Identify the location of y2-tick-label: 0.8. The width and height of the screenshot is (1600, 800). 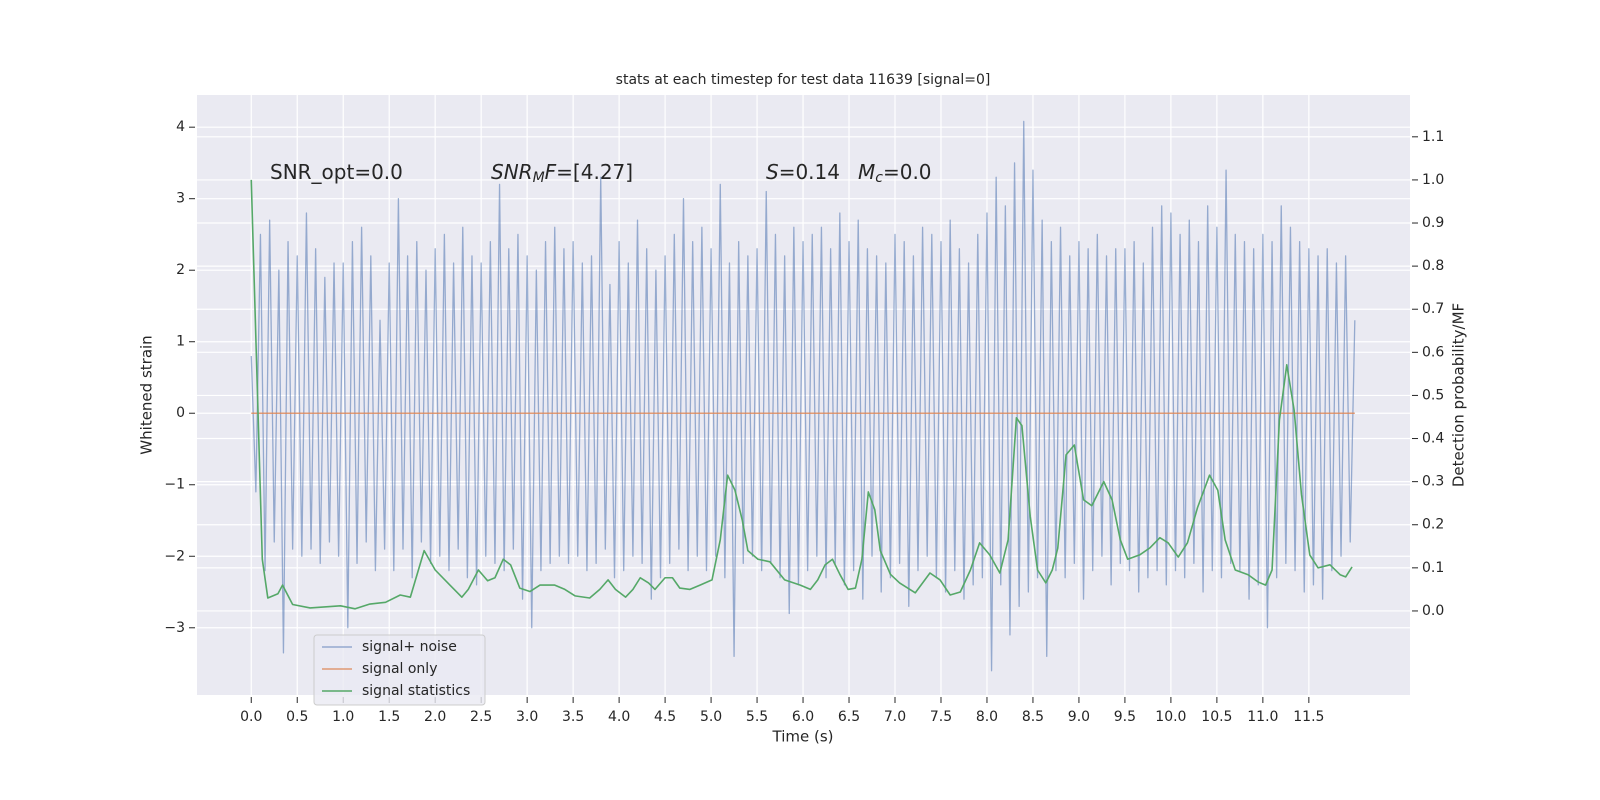
(1433, 266).